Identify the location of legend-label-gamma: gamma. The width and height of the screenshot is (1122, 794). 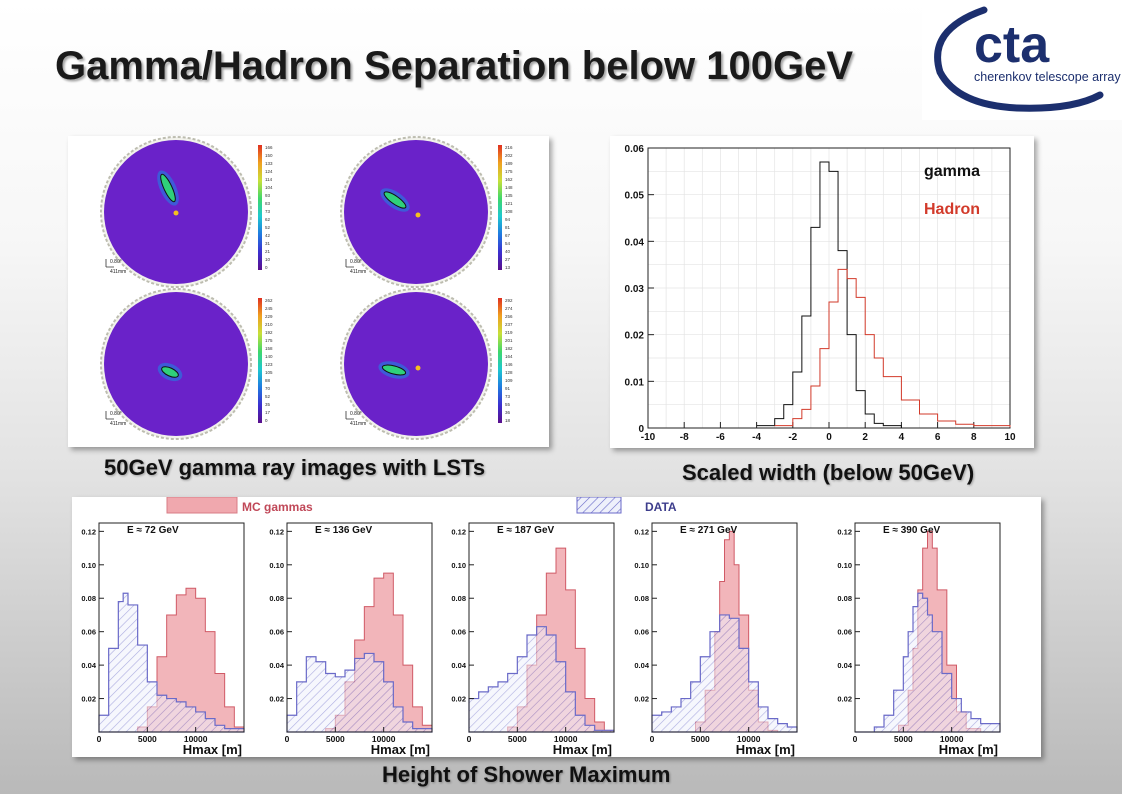
(952, 171).